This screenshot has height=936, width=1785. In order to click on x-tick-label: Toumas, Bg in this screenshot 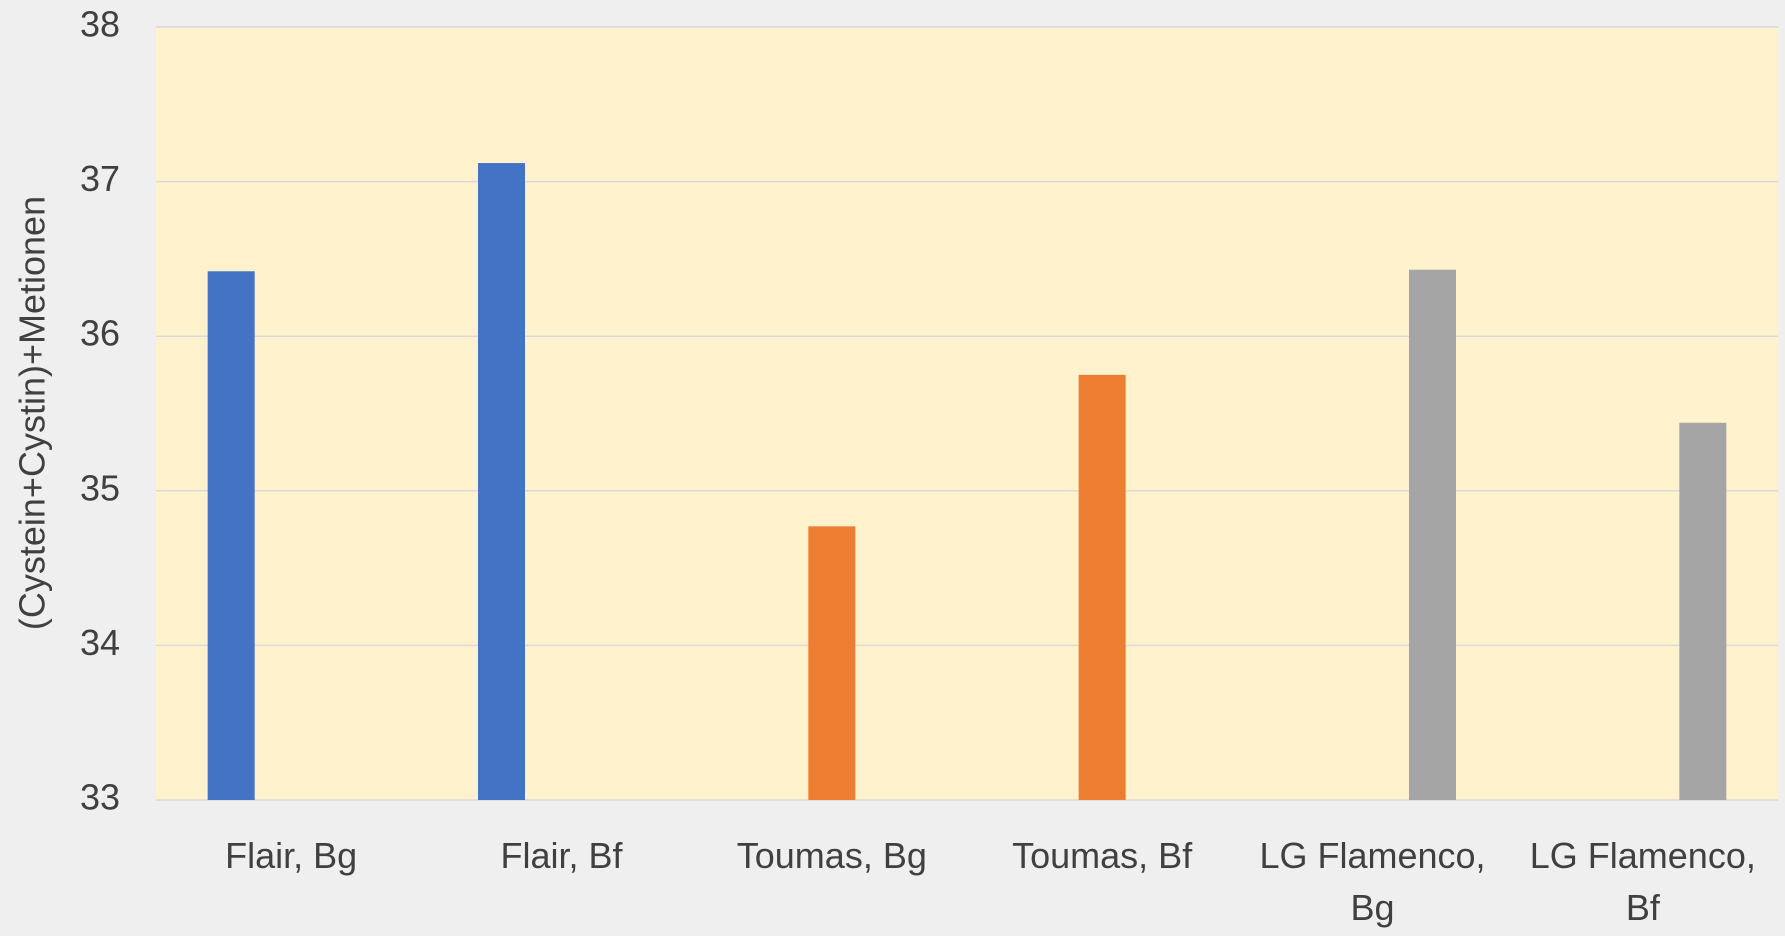, I will do `click(831, 855)`.